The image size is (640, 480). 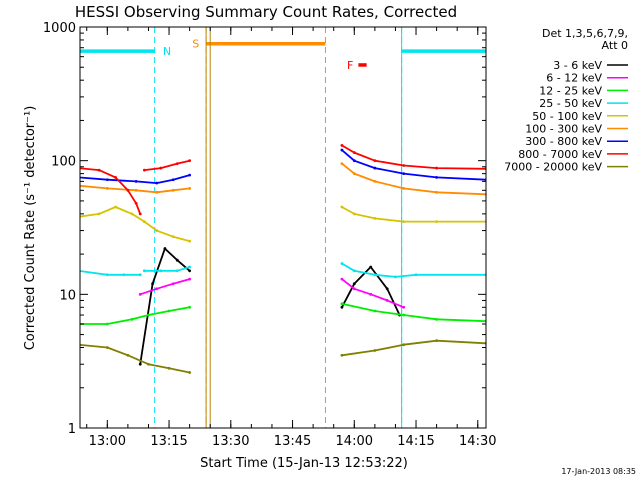 I want to click on legend-header: Det 1,3,5,6,7,9,, so click(x=585, y=33).